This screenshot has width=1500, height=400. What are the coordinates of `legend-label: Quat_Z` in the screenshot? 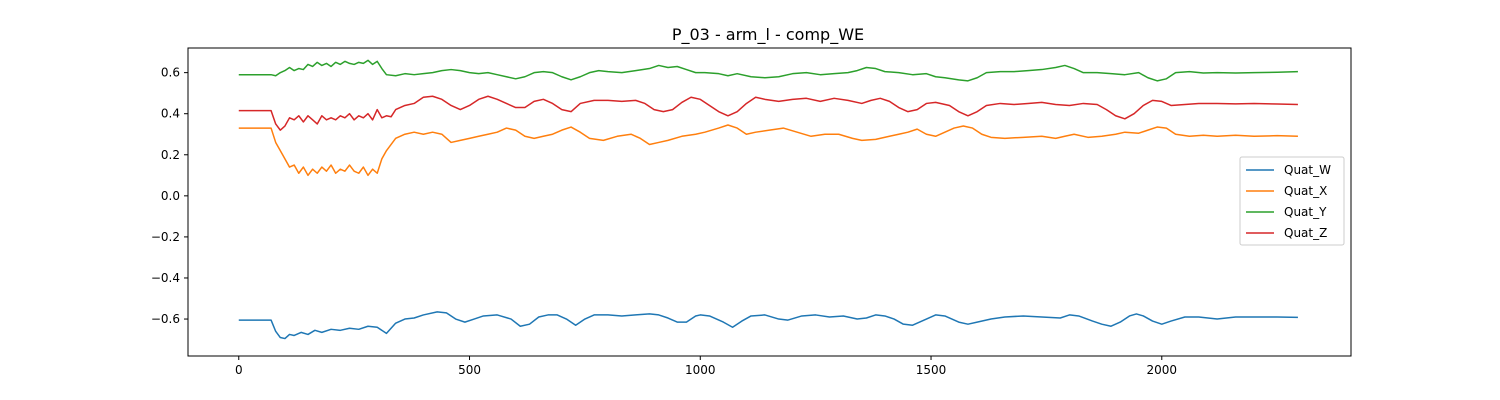 It's located at (1305, 233).